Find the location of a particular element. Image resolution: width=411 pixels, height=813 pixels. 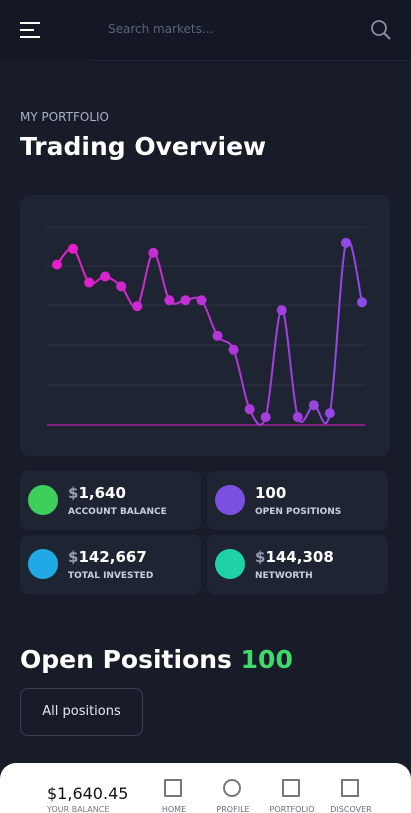

stat-label: TOTAL INVESTED is located at coordinates (111, 576).